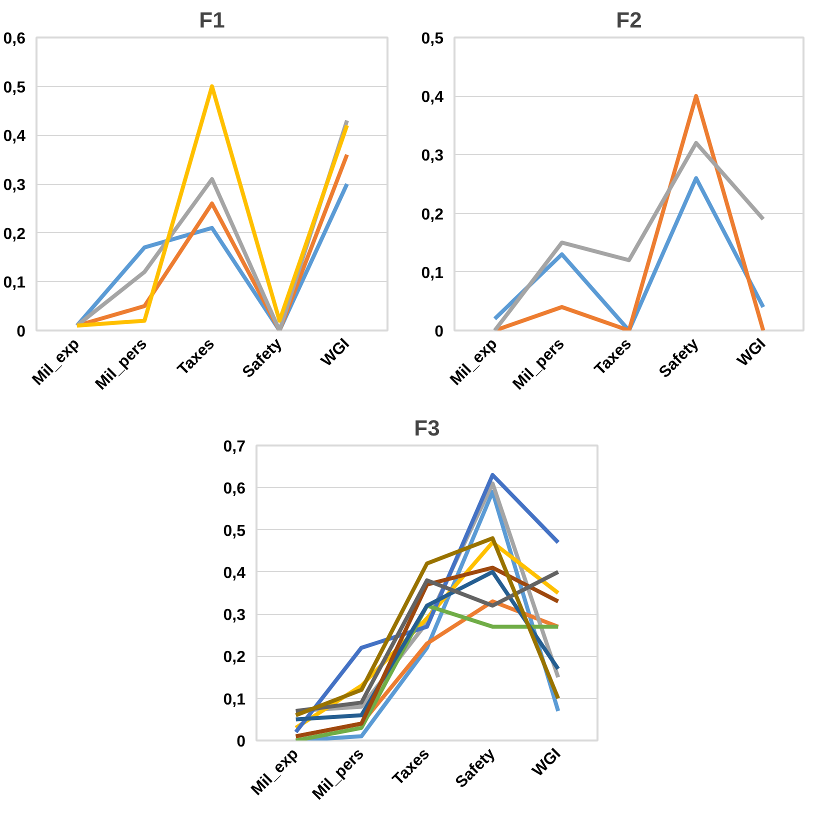  What do you see at coordinates (234, 447) in the screenshot?
I see `y-tick-label: 0,7` at bounding box center [234, 447].